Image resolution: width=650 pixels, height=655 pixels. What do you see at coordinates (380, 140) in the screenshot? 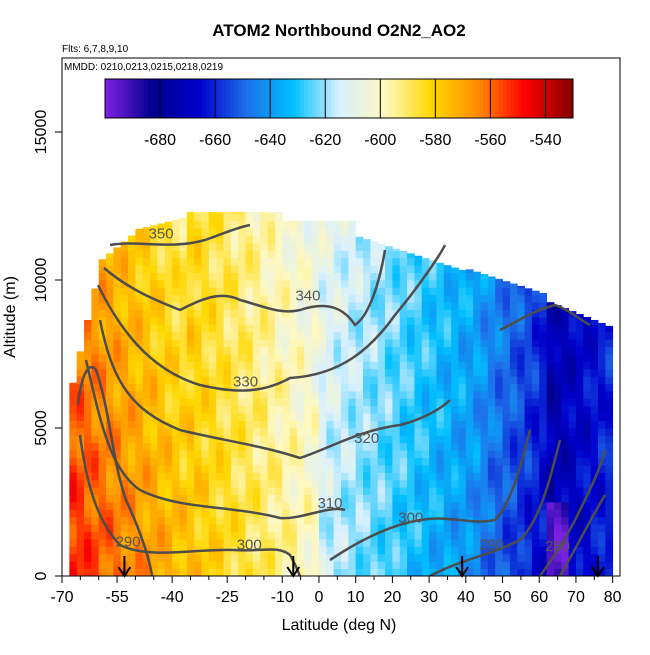
I see `colorbar-tick-label: -600` at bounding box center [380, 140].